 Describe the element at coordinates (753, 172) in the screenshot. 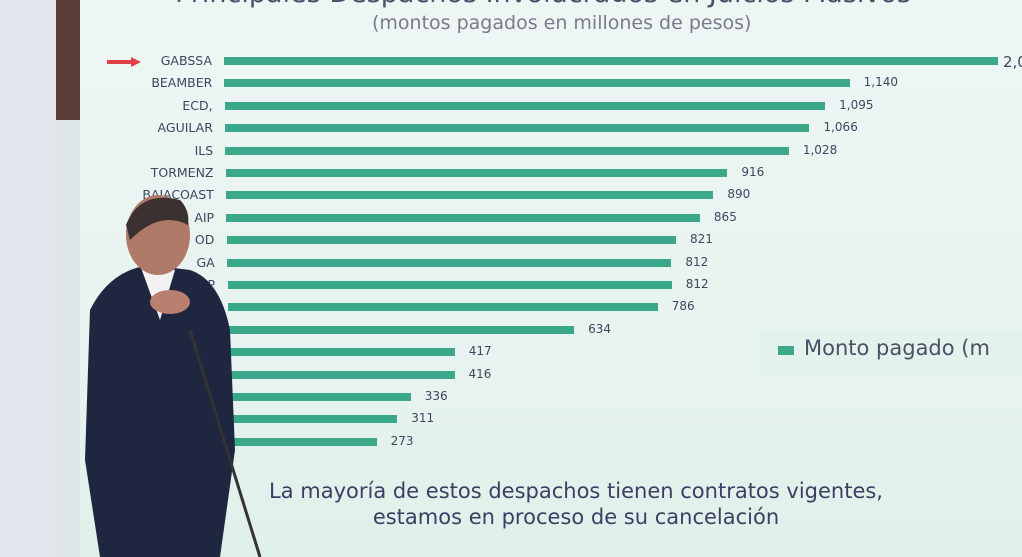

I see `data-label: 916` at that location.